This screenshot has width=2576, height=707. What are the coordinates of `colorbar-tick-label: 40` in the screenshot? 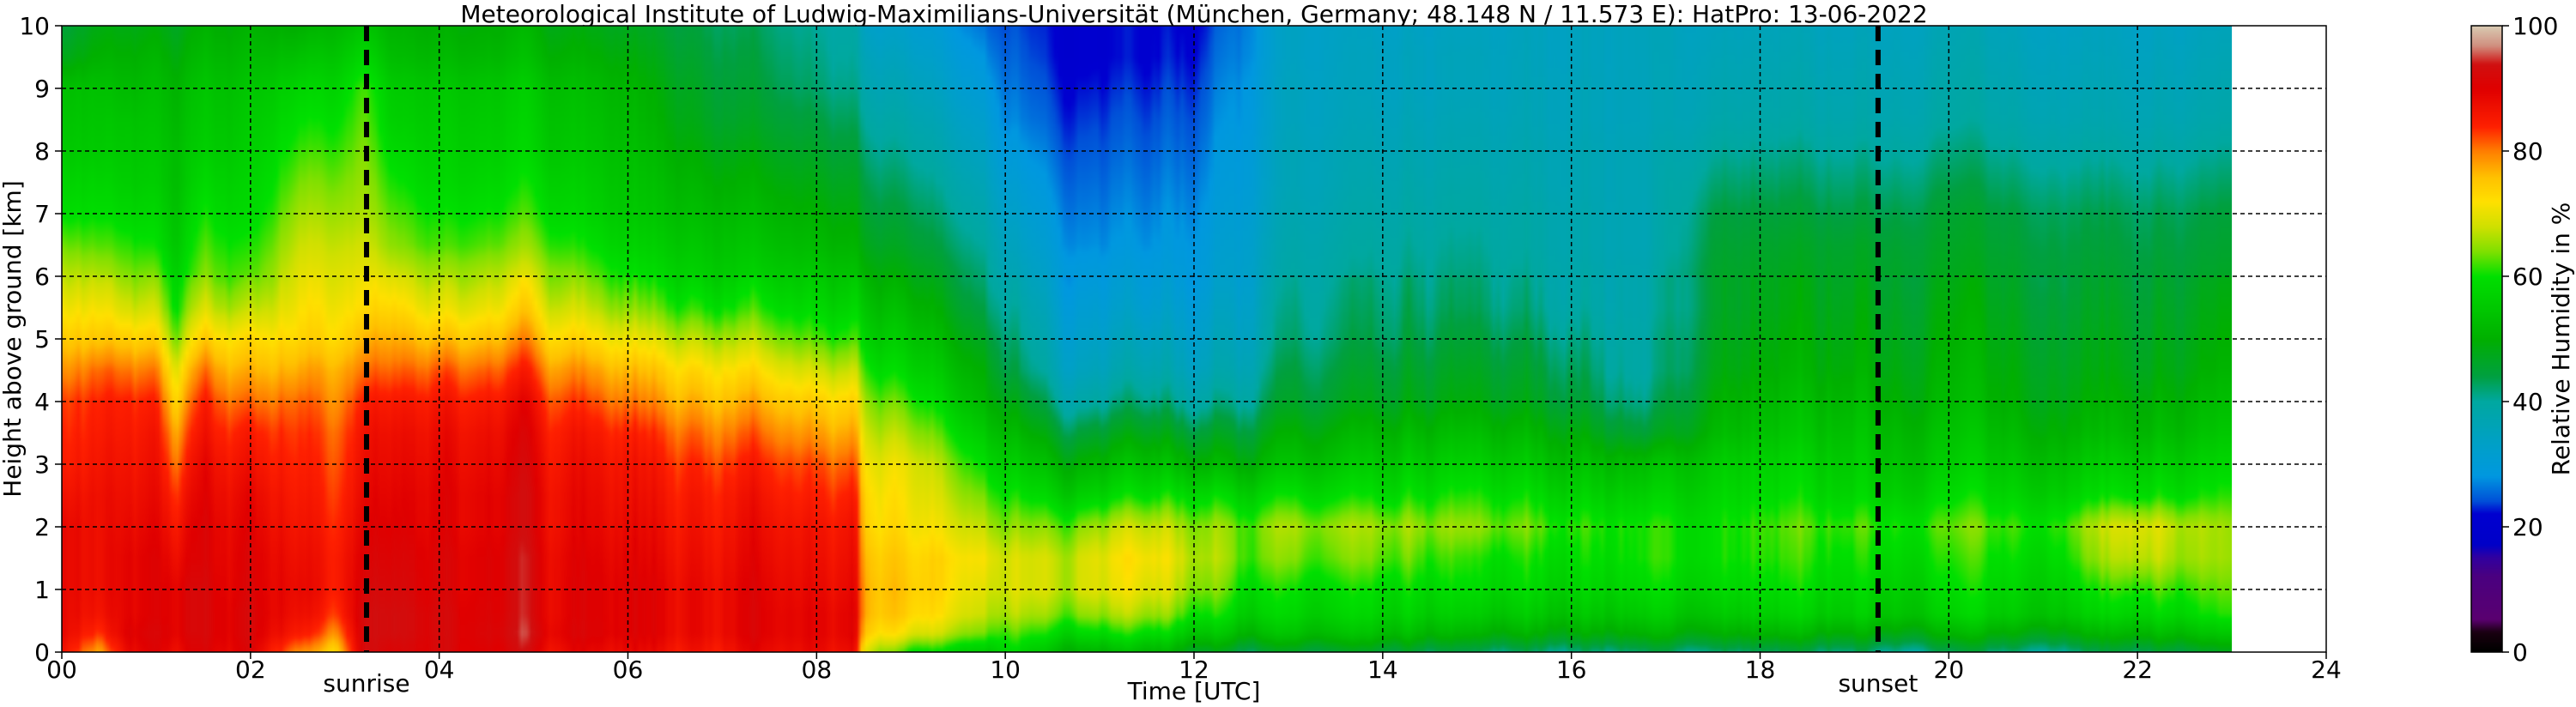 It's located at (2527, 402).